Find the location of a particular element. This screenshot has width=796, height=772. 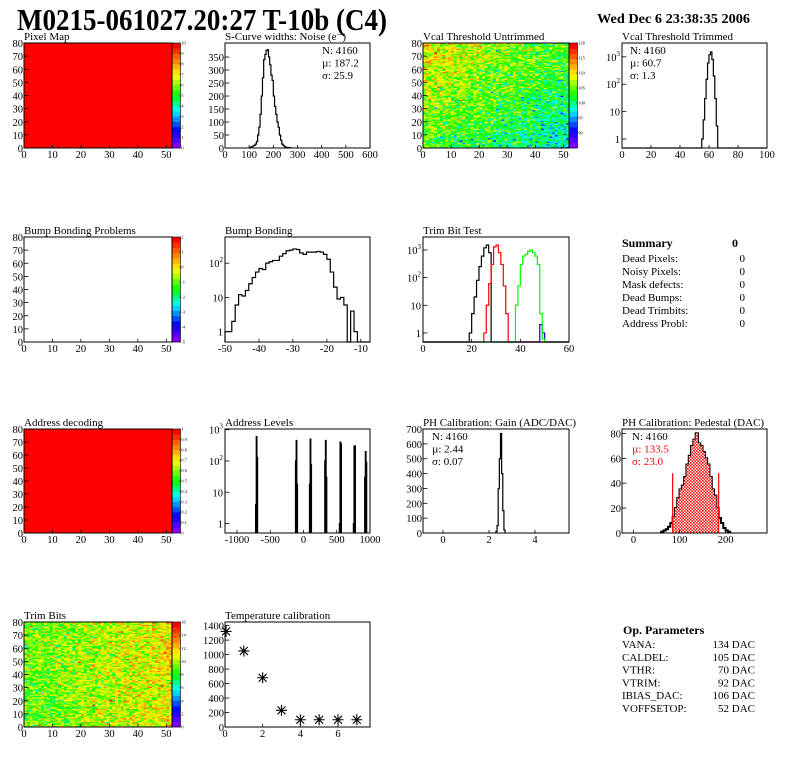

y-tick-label: 50 is located at coordinates (219, 136).